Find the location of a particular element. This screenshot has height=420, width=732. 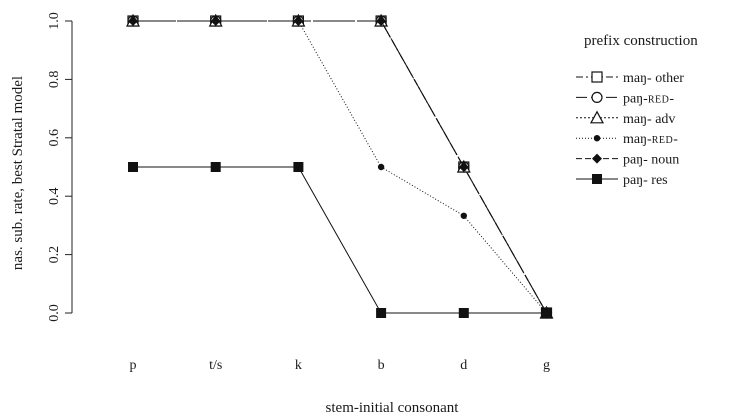

legend-item: paŋ- noun is located at coordinates (627, 160).